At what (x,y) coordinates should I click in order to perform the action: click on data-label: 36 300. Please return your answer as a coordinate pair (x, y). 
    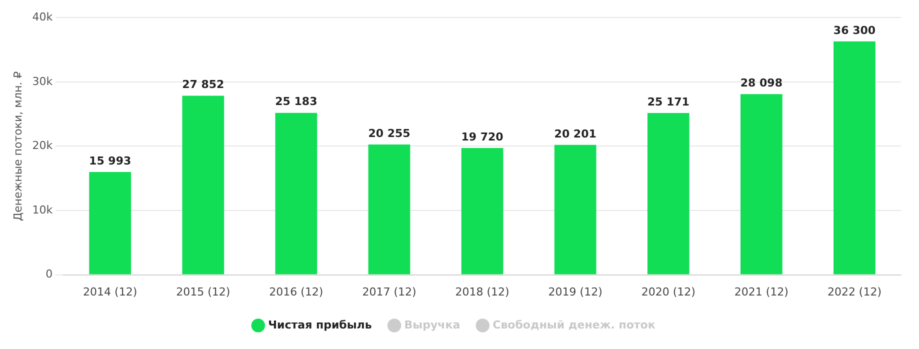
    Looking at the image, I should click on (854, 30).